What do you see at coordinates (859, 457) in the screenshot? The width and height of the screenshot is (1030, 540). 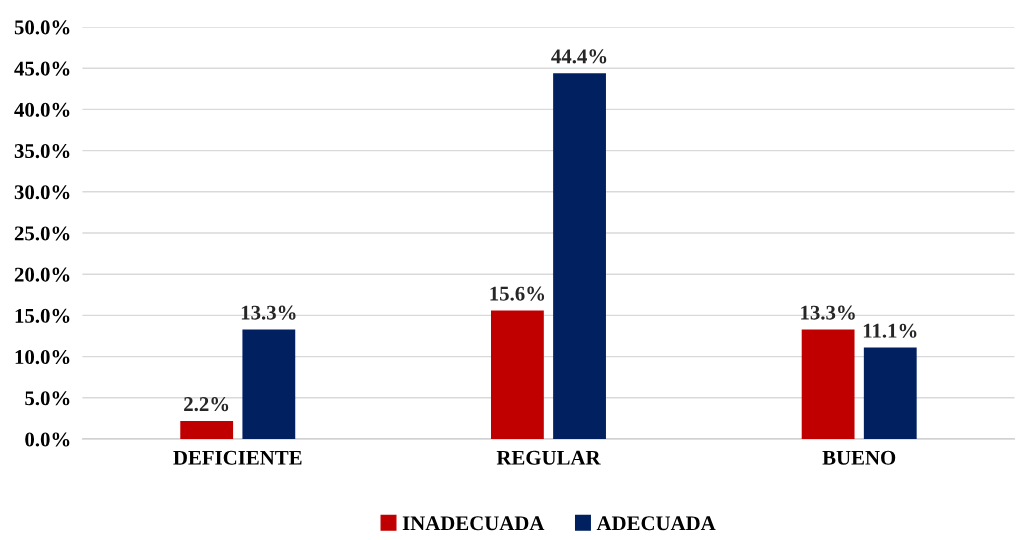 I see `x-tick-label: BUENO` at bounding box center [859, 457].